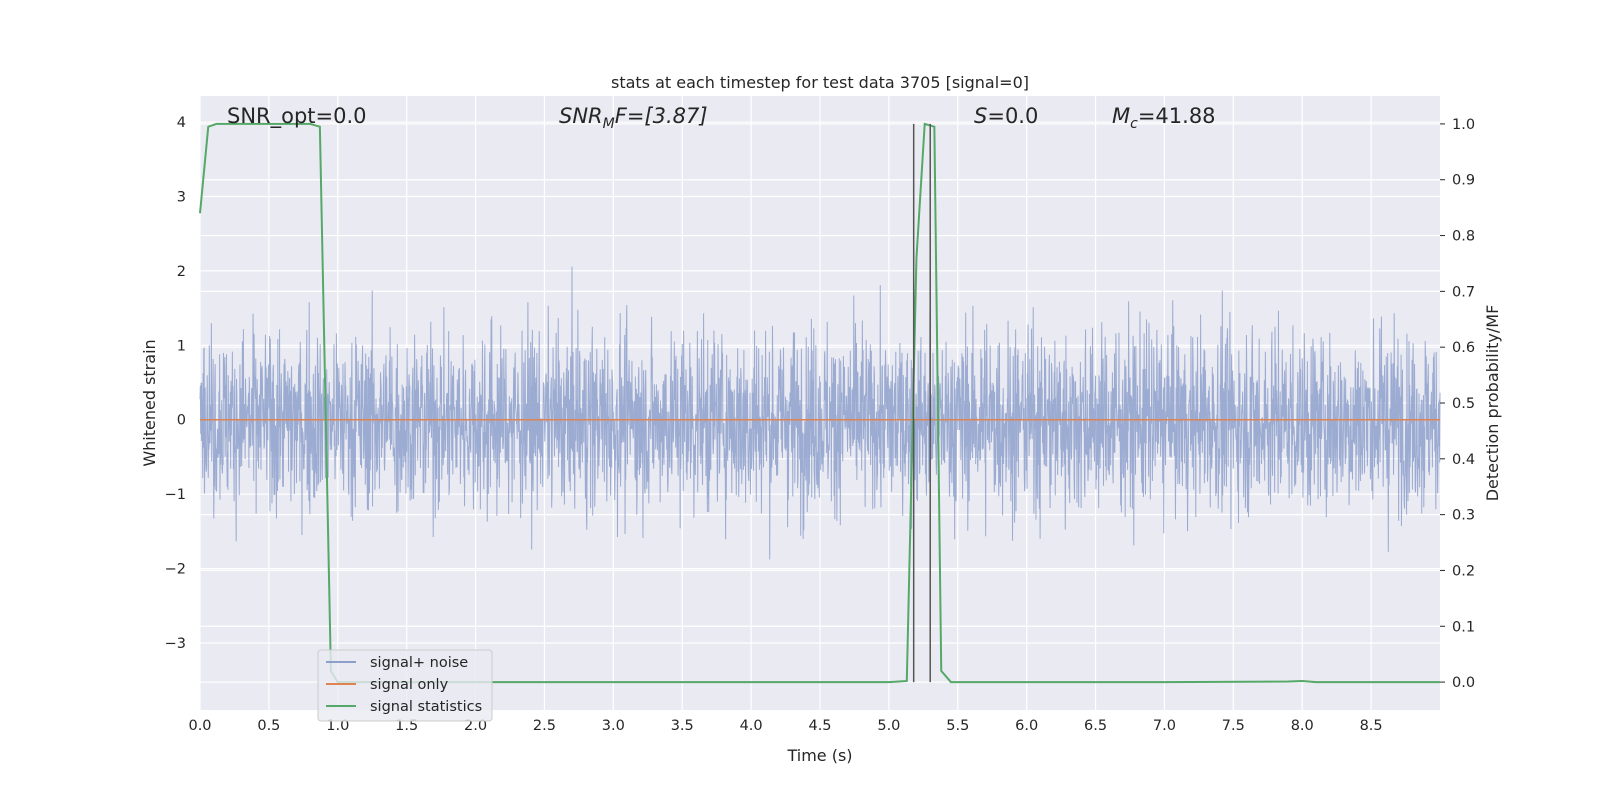 Image resolution: width=1600 pixels, height=800 pixels. What do you see at coordinates (406, 726) in the screenshot?
I see `x-tick-label: 1.5` at bounding box center [406, 726].